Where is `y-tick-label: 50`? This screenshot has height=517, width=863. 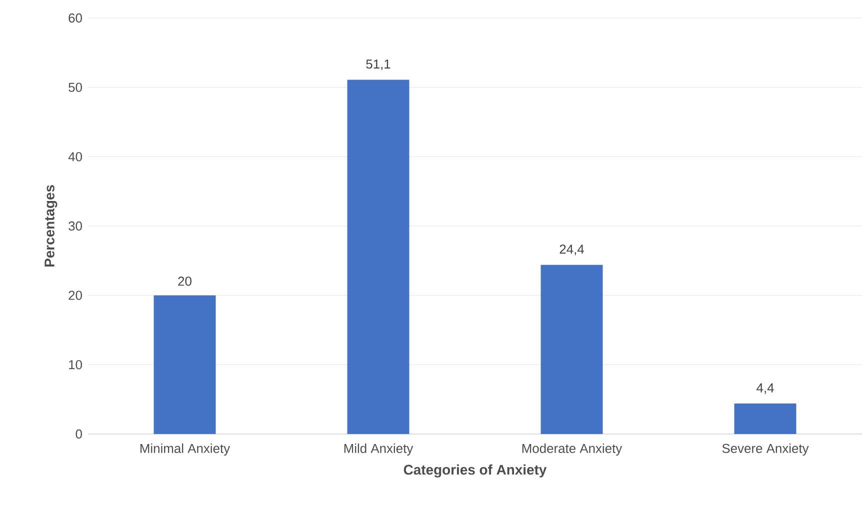 y-tick-label: 50 is located at coordinates (75, 87).